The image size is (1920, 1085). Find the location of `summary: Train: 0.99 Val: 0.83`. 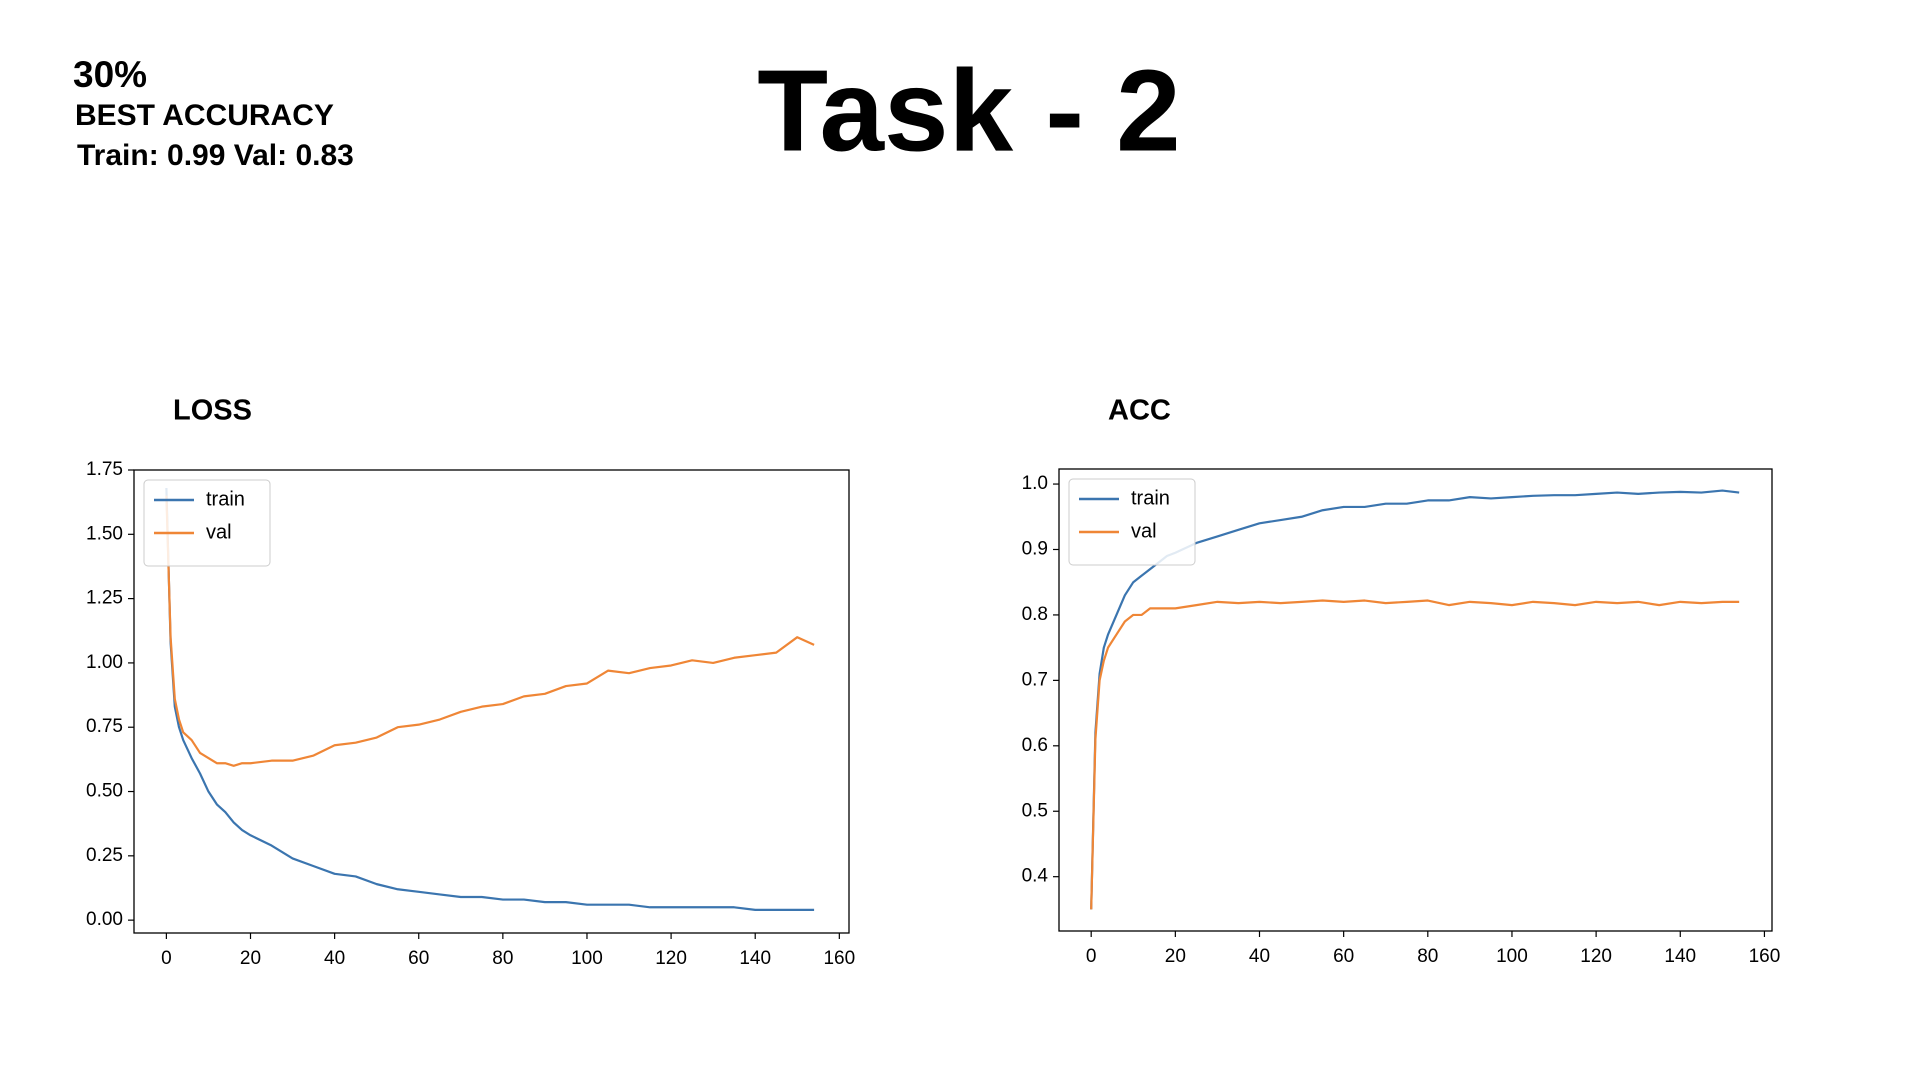

summary: Train: 0.99 Val: 0.83 is located at coordinates (215, 155).